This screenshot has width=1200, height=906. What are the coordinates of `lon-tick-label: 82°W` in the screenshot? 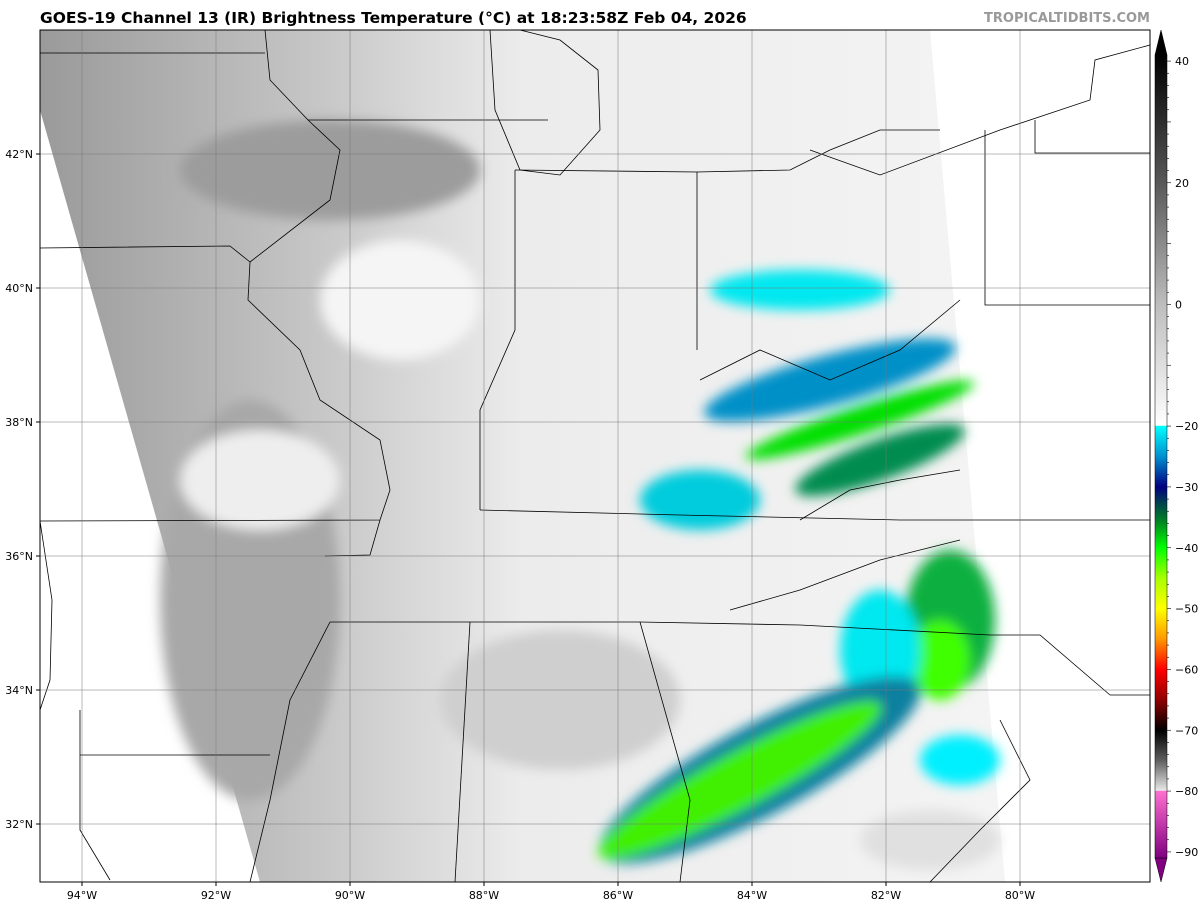 It's located at (886, 895).